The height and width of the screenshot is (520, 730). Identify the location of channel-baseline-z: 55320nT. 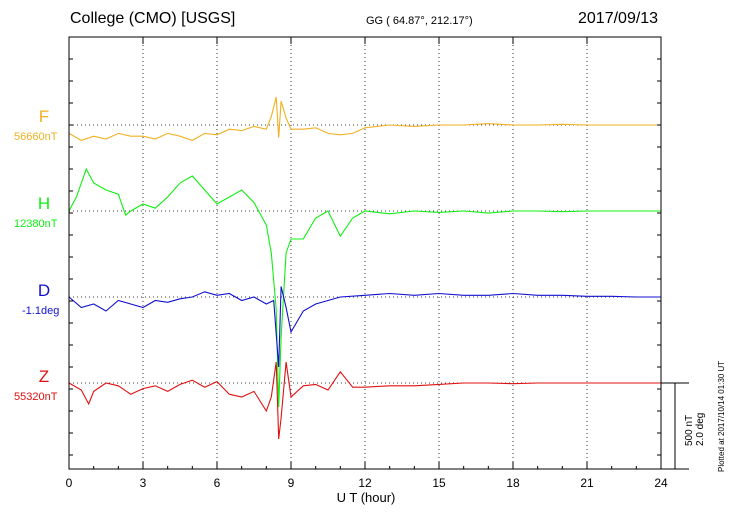
(36, 397).